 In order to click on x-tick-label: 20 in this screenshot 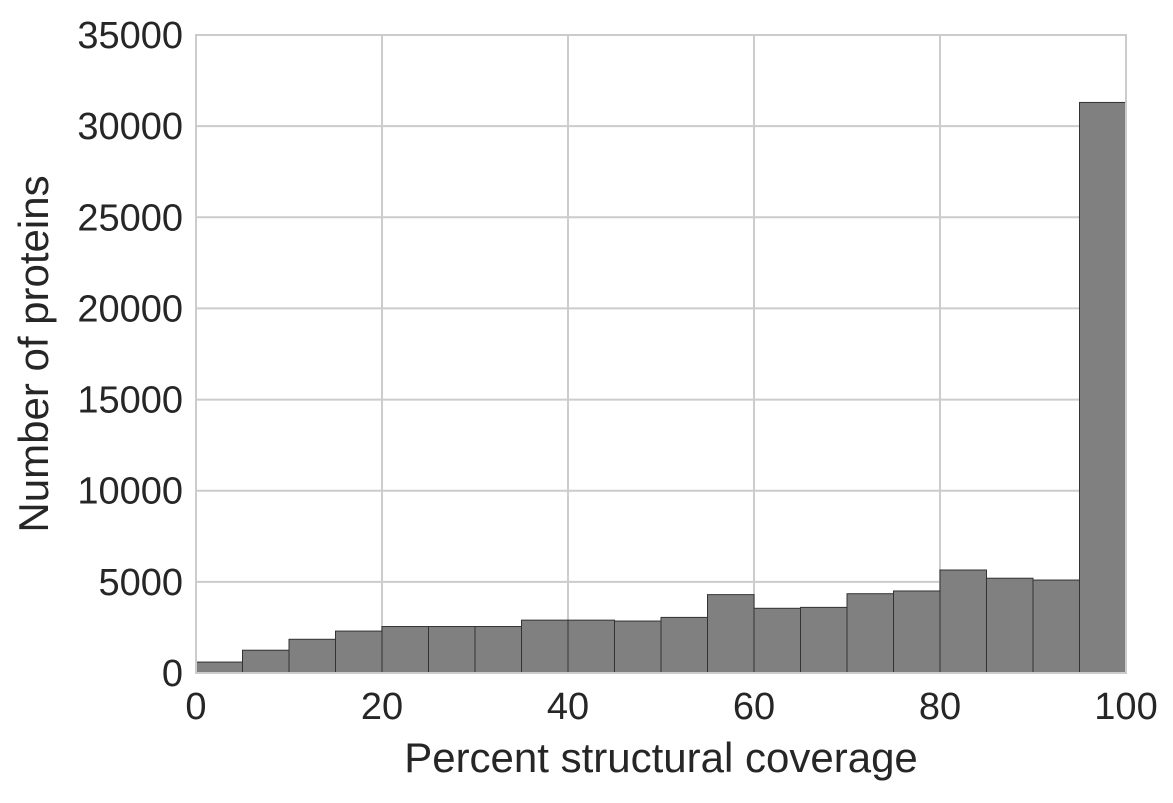, I will do `click(382, 707)`.